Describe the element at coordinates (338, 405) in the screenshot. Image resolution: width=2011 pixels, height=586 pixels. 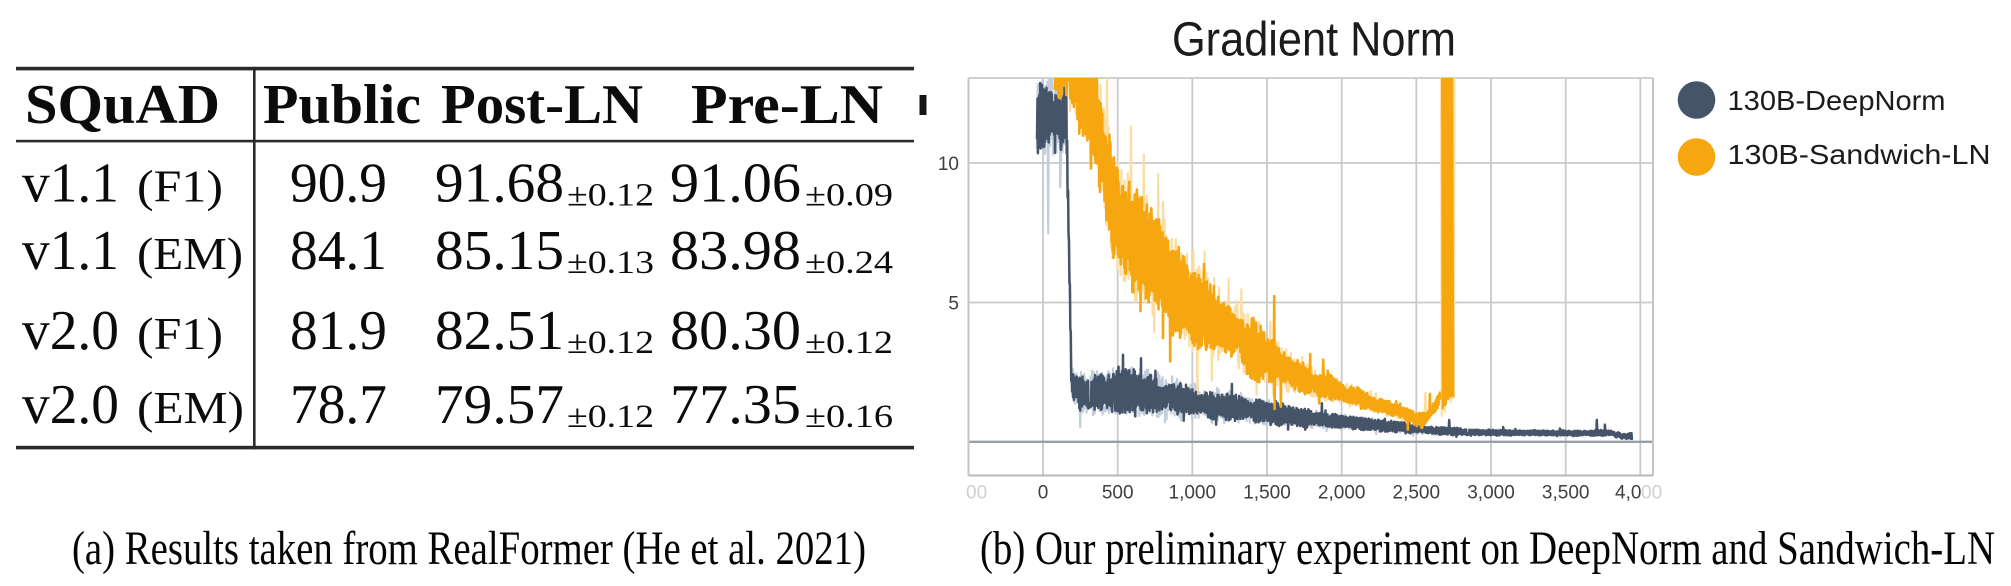
I see `svg-text: 78.7` at that location.